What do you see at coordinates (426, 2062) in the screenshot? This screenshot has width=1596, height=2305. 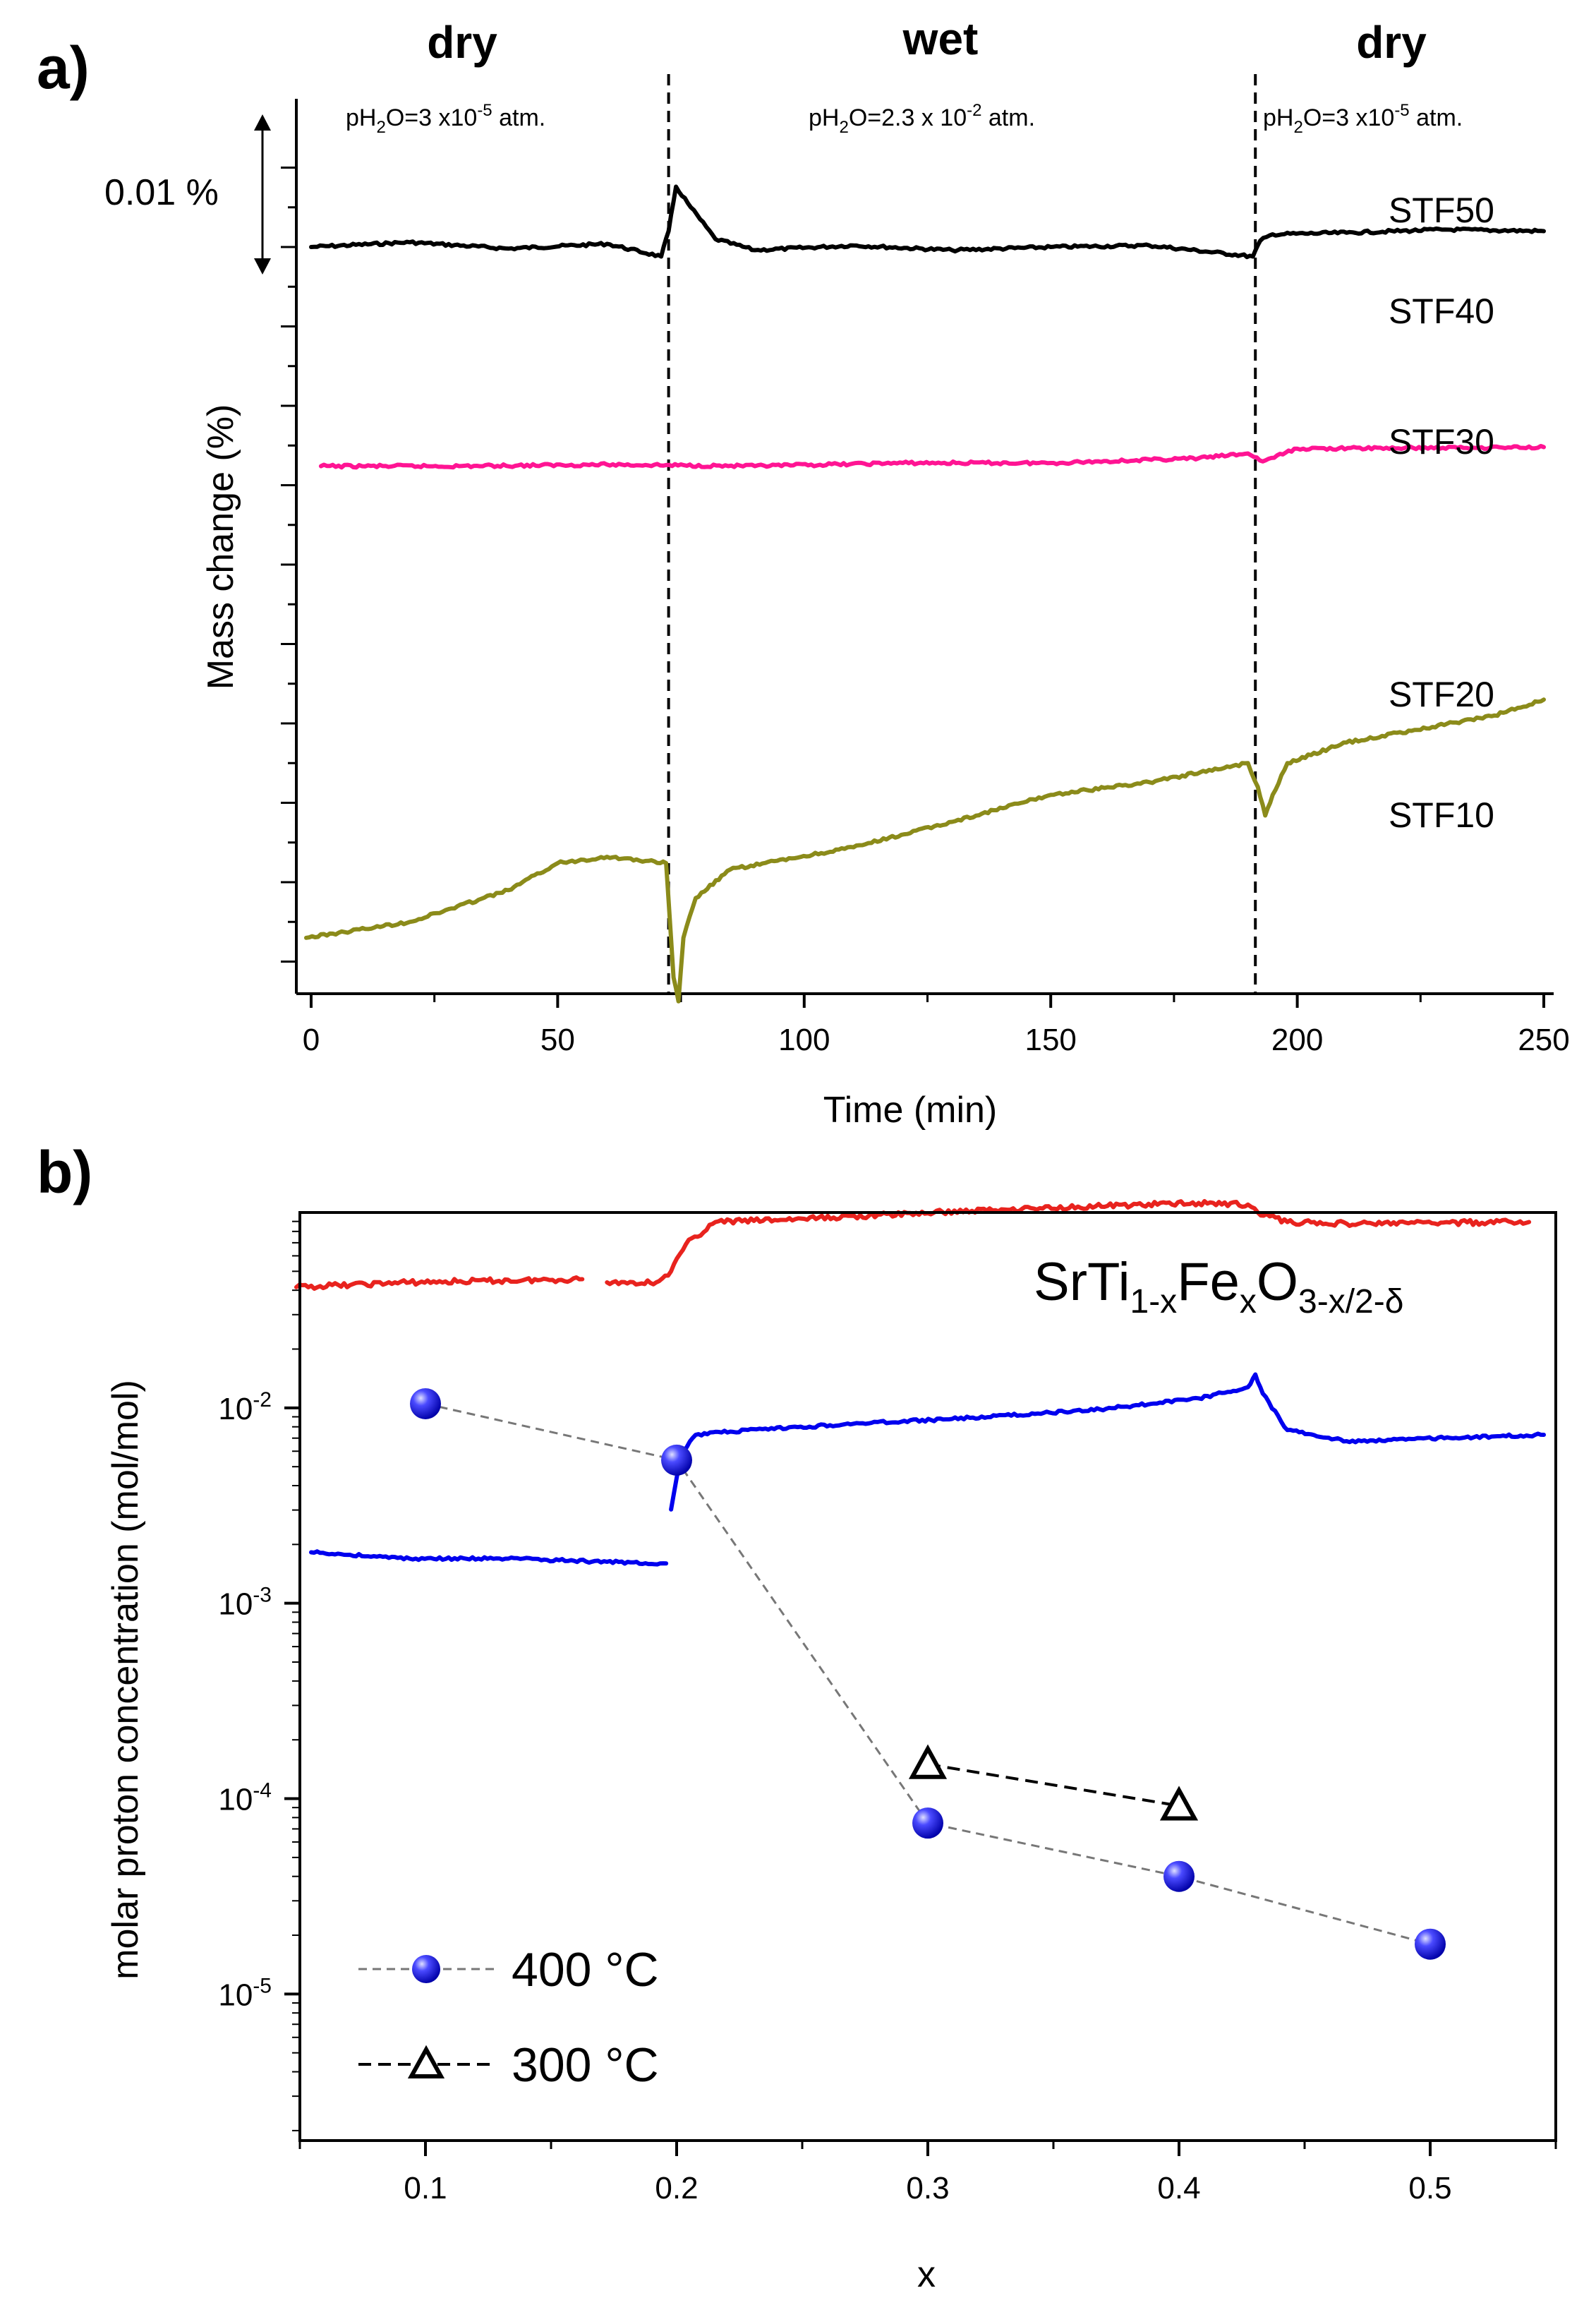 I see `legend-marker-triangle-icon` at bounding box center [426, 2062].